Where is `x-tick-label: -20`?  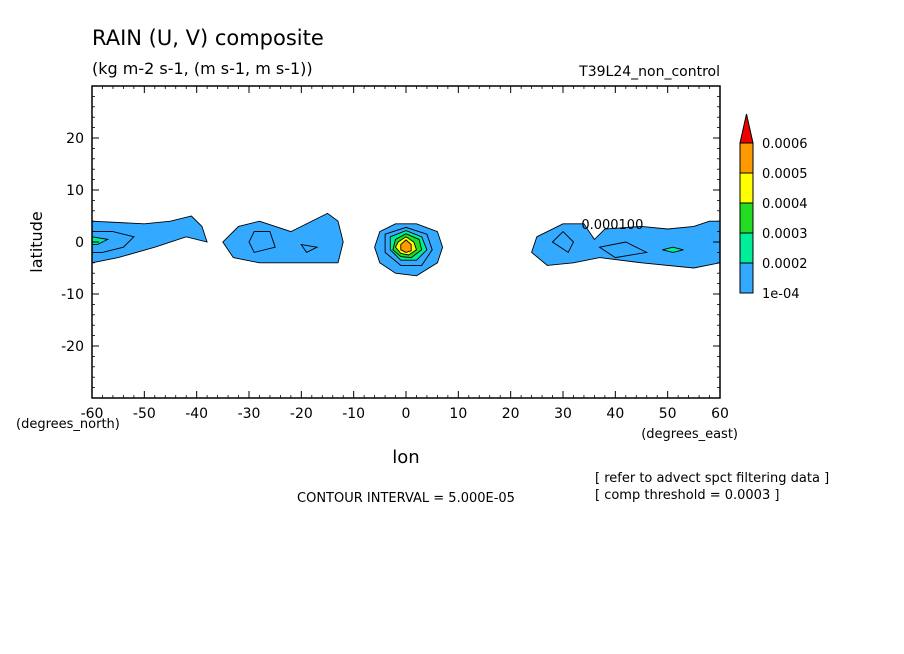 x-tick-label: -20 is located at coordinates (301, 414).